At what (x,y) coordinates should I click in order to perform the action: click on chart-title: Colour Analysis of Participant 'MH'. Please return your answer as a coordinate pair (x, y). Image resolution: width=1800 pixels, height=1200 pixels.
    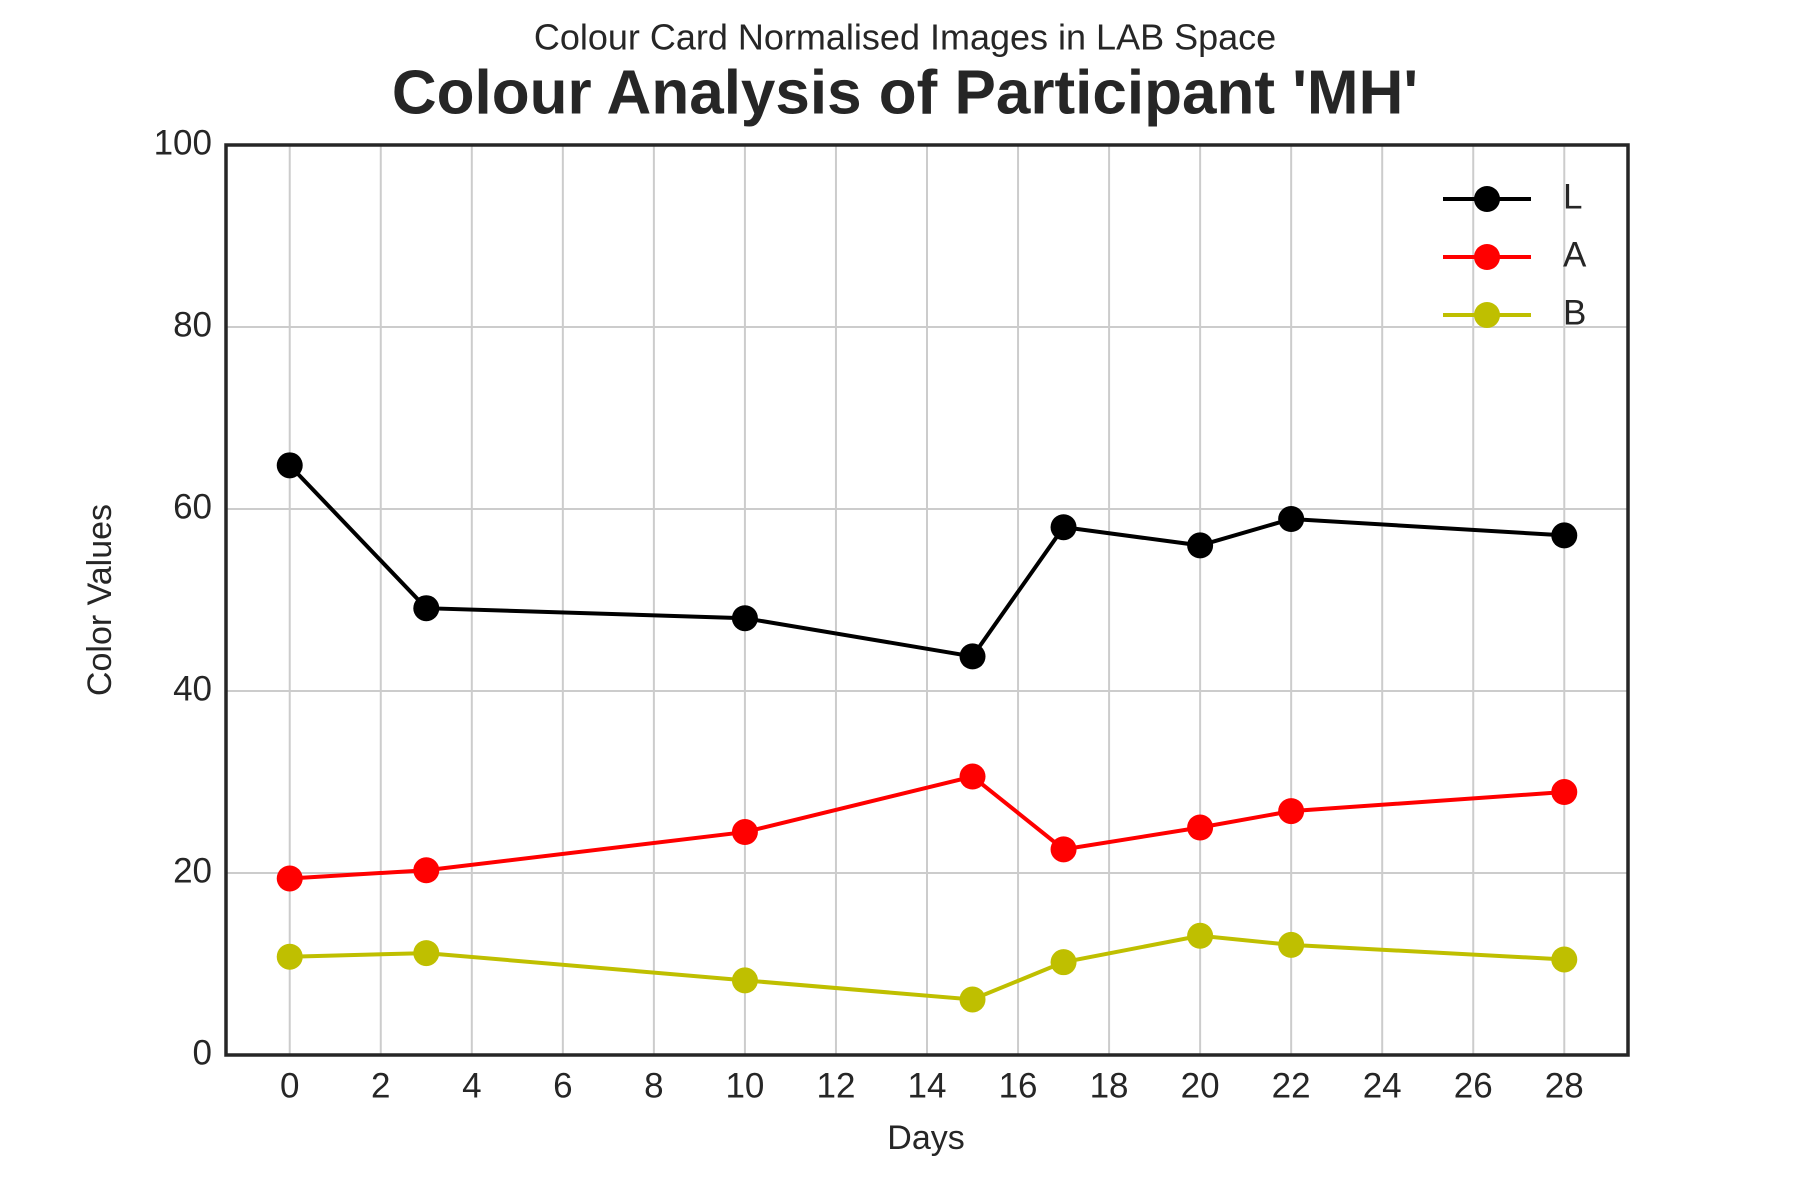
    Looking at the image, I should click on (905, 92).